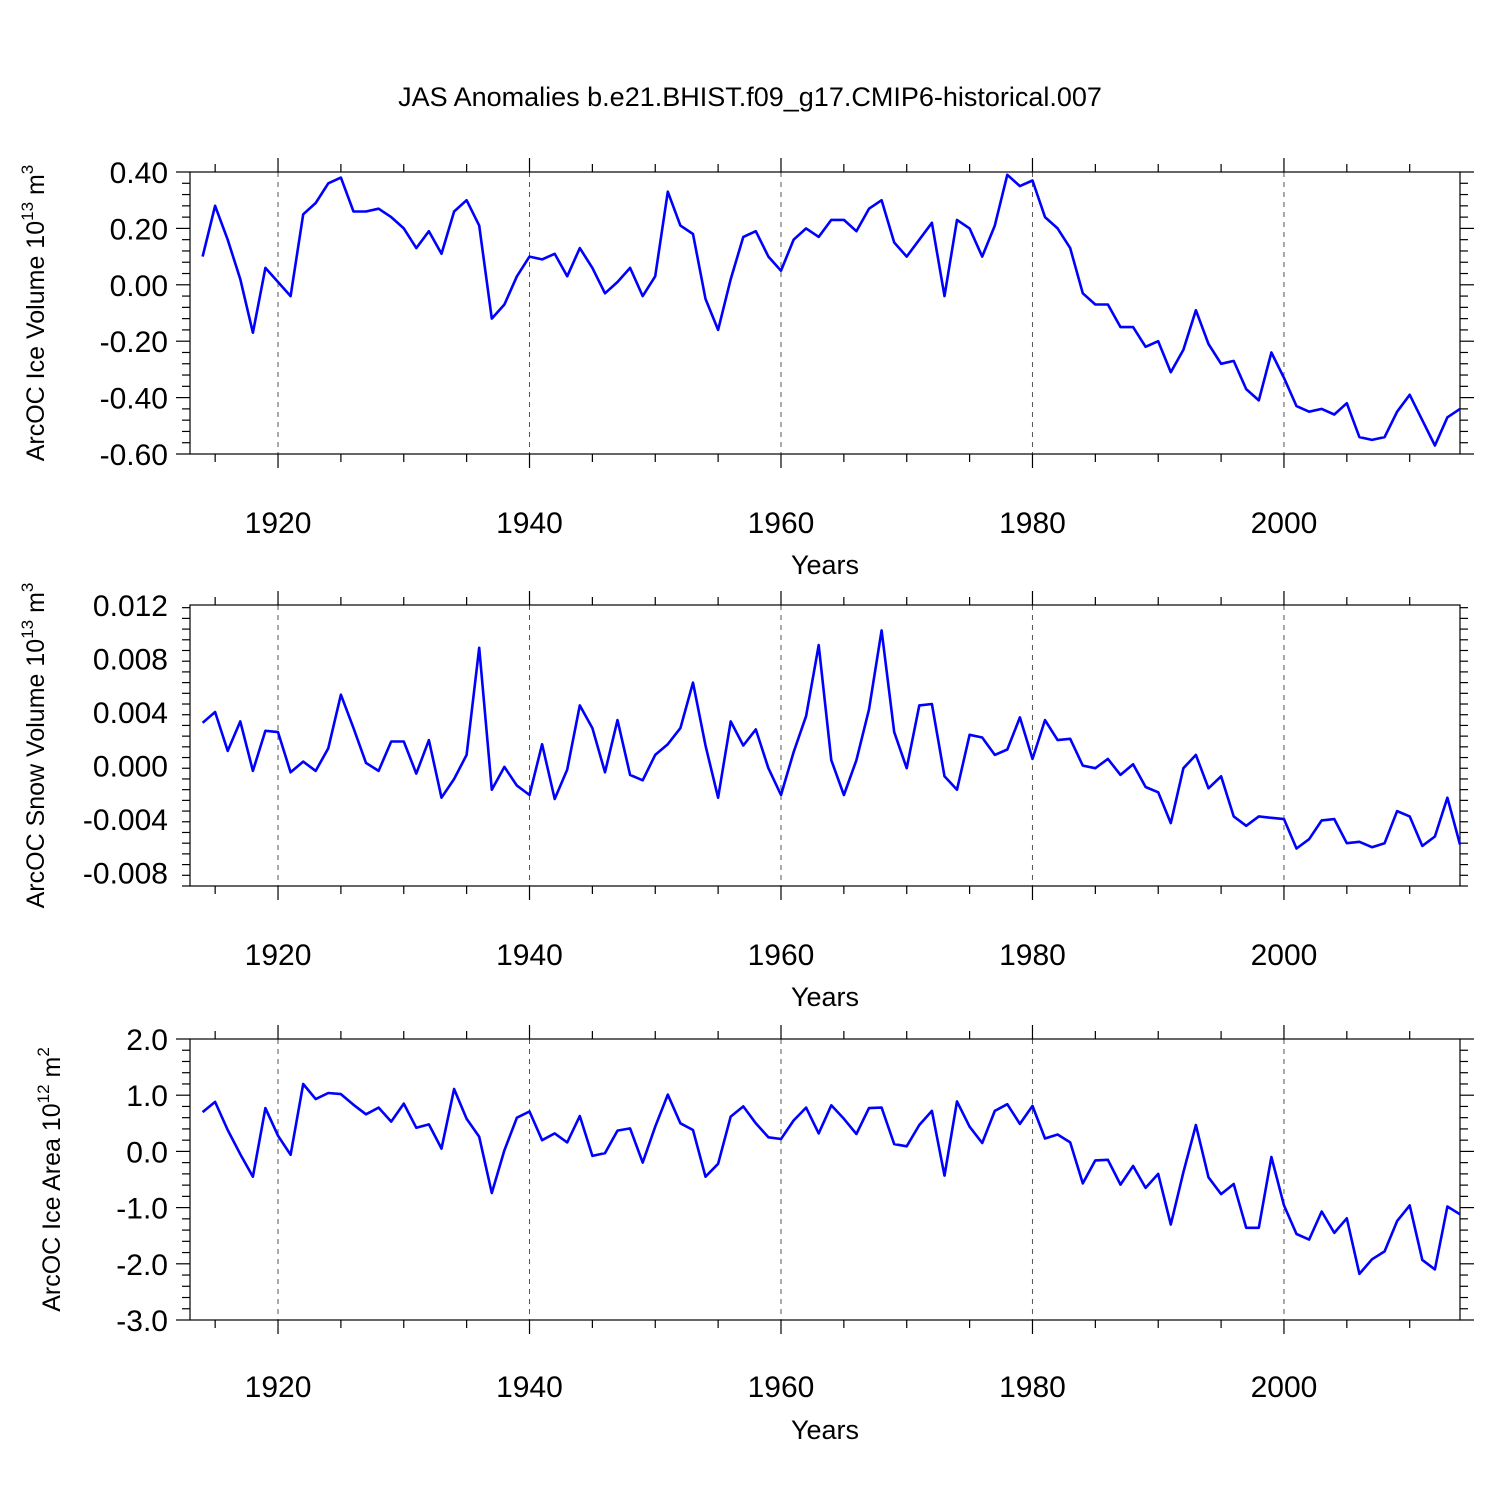 The height and width of the screenshot is (1500, 1500). What do you see at coordinates (50, 1179) in the screenshot?
I see `y-axis-label: ArcOC Ice Area 1012 m2` at bounding box center [50, 1179].